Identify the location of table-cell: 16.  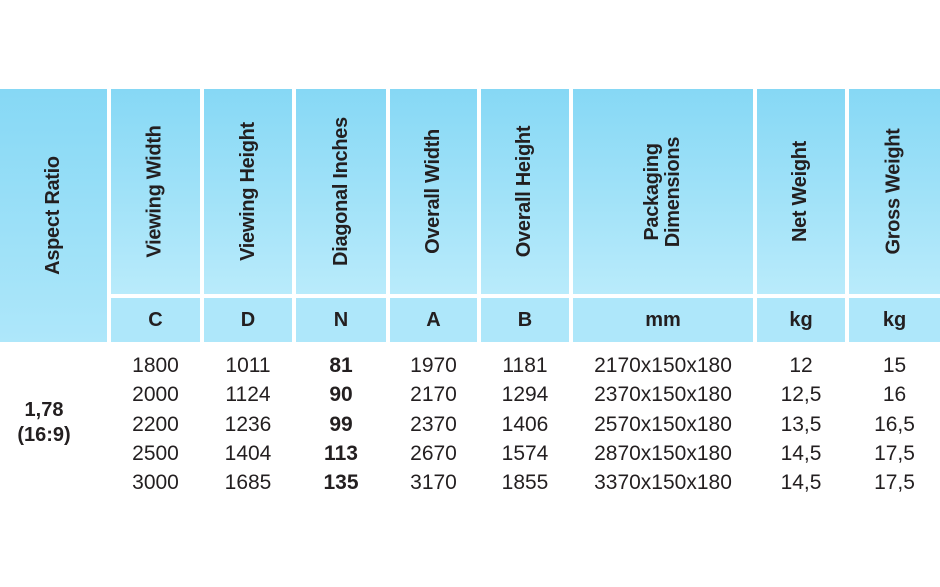
(894, 395).